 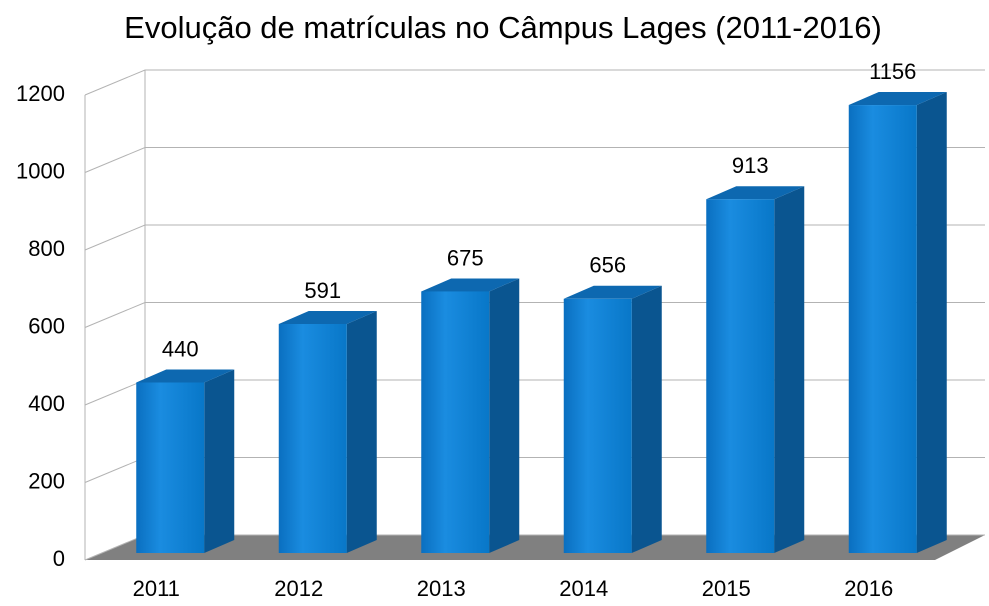 I want to click on x-tick-label: 2016, so click(x=868, y=588).